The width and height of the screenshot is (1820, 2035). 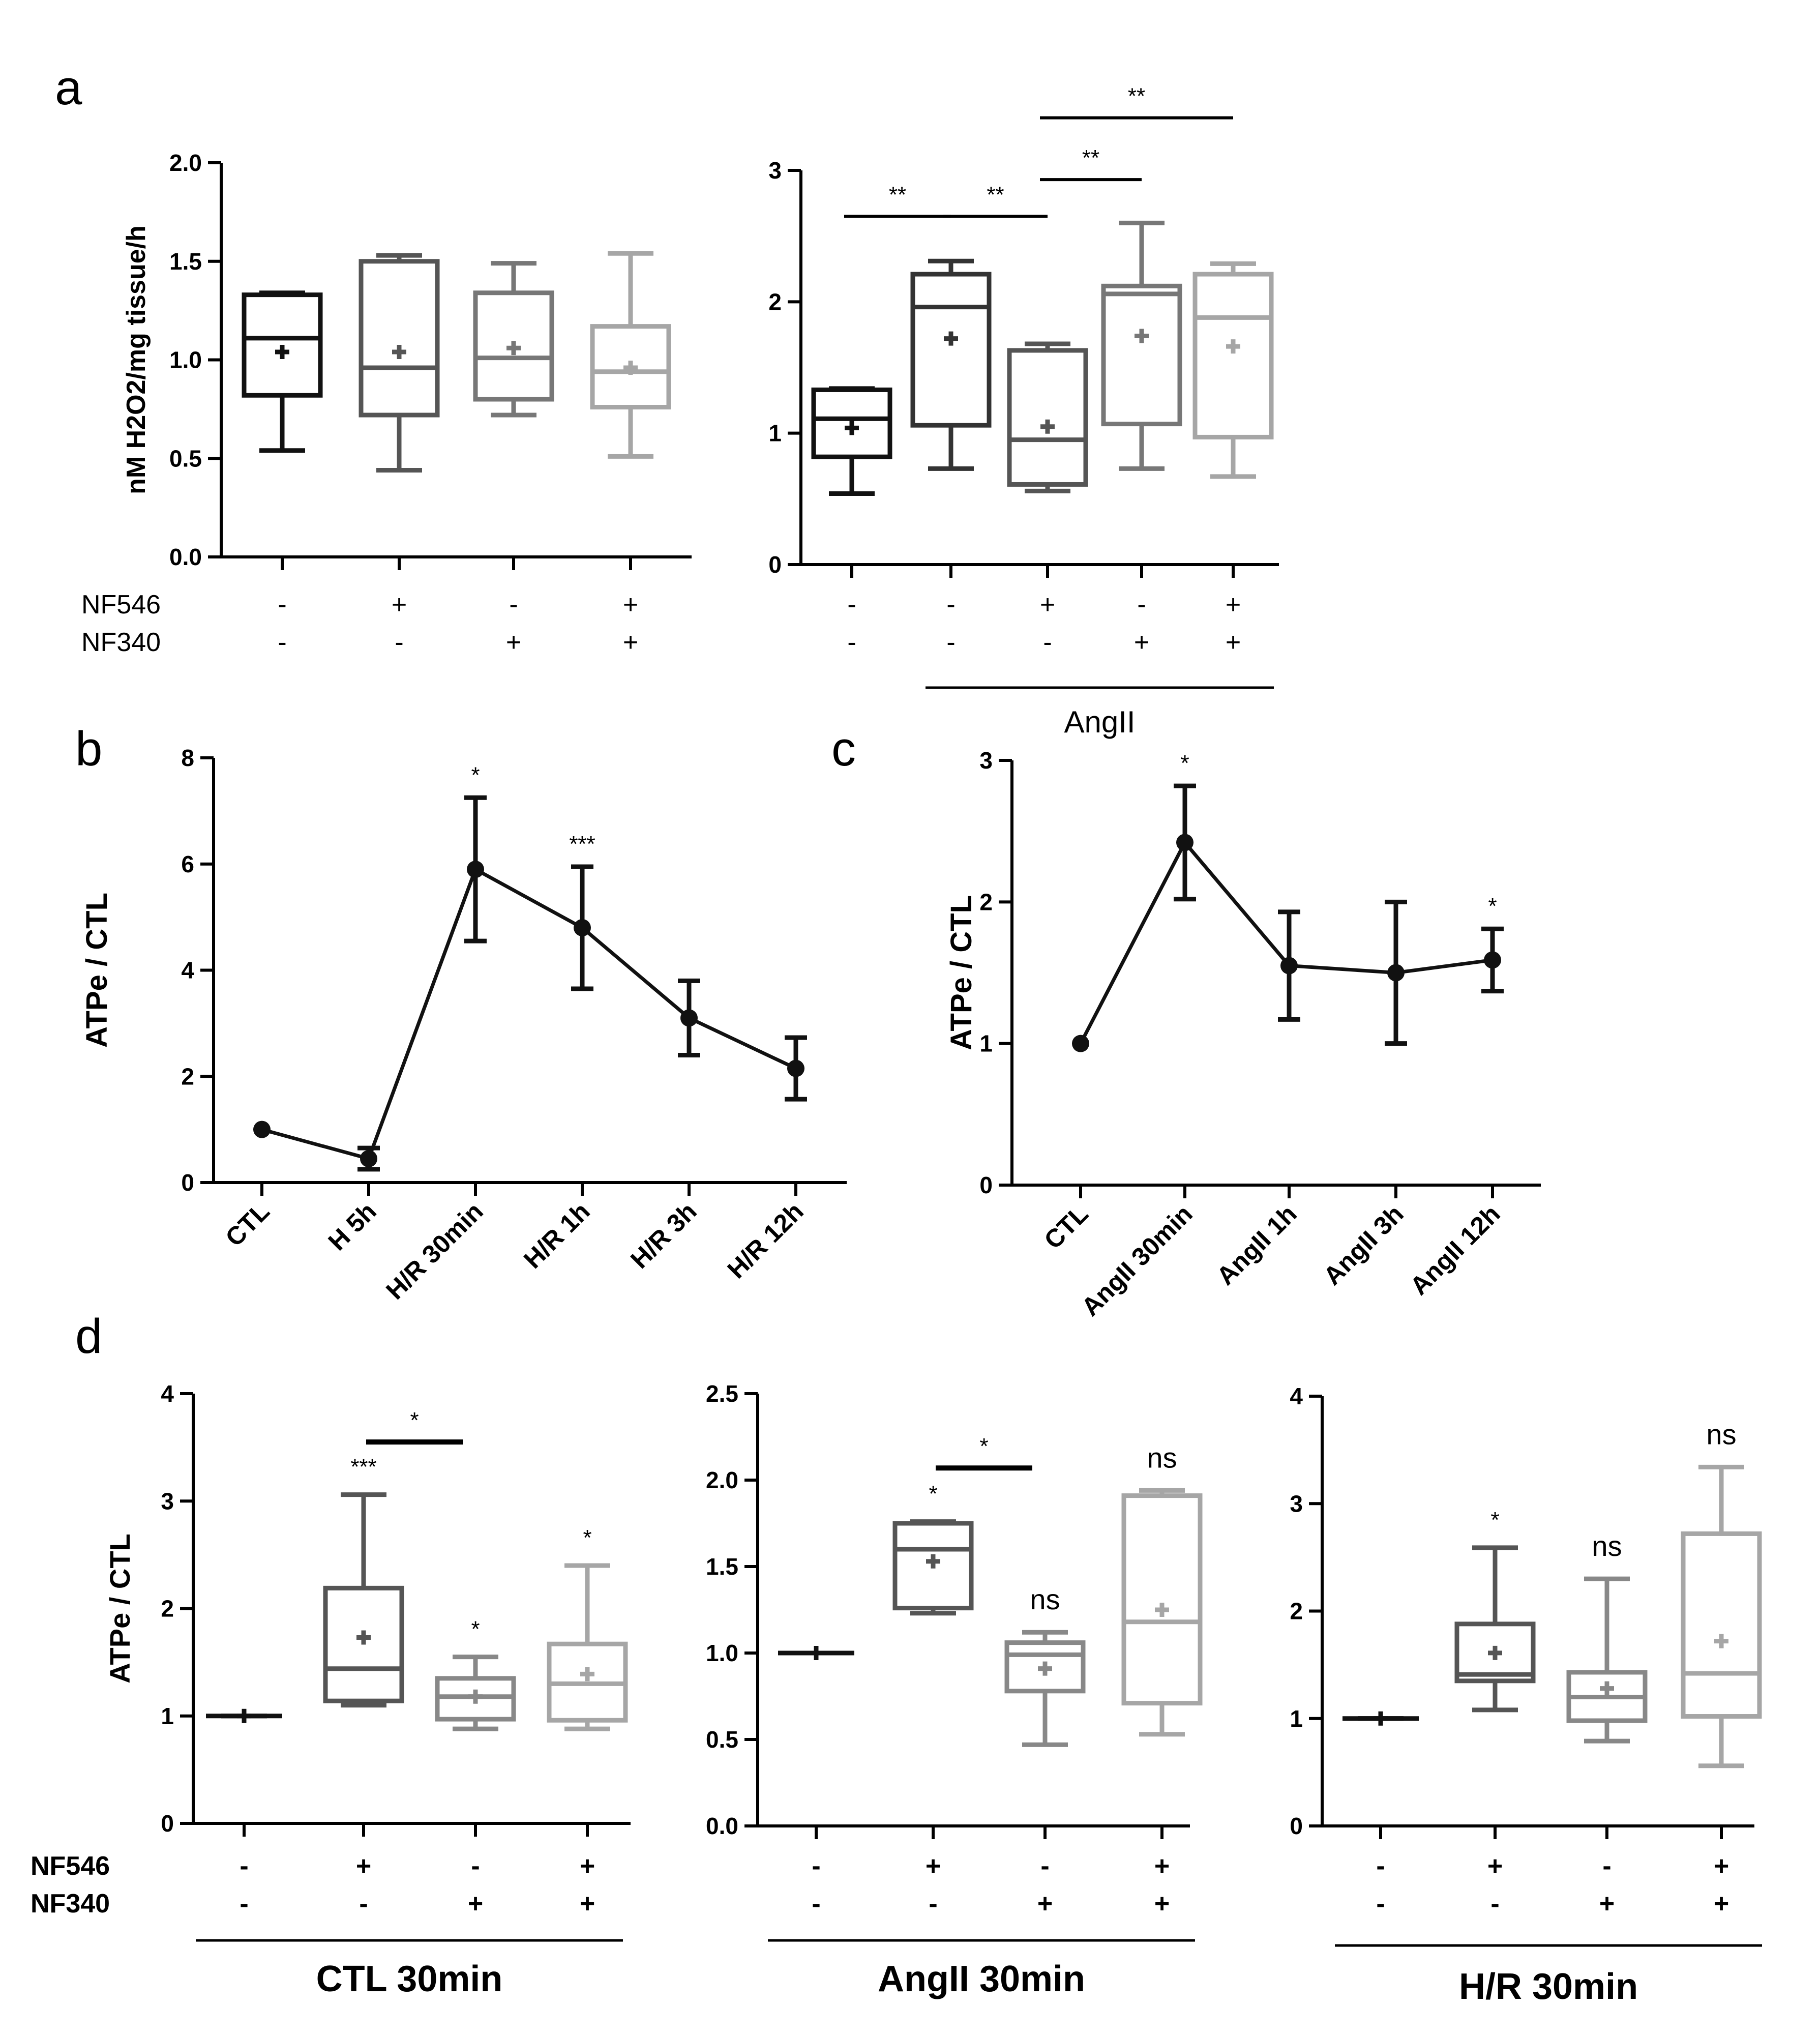 I want to click on b-annotation: ***, so click(x=582, y=844).